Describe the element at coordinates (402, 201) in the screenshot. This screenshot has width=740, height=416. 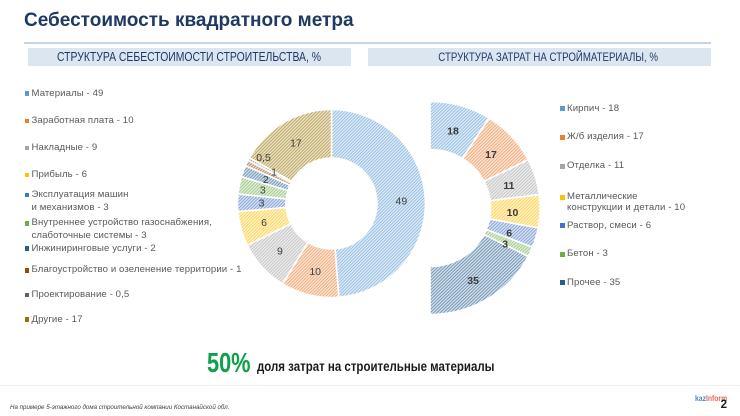
I see `svg-text: 49` at that location.